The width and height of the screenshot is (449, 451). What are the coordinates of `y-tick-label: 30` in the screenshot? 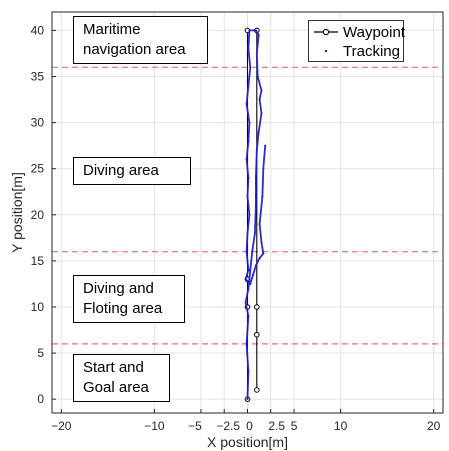 It's located at (38, 123).